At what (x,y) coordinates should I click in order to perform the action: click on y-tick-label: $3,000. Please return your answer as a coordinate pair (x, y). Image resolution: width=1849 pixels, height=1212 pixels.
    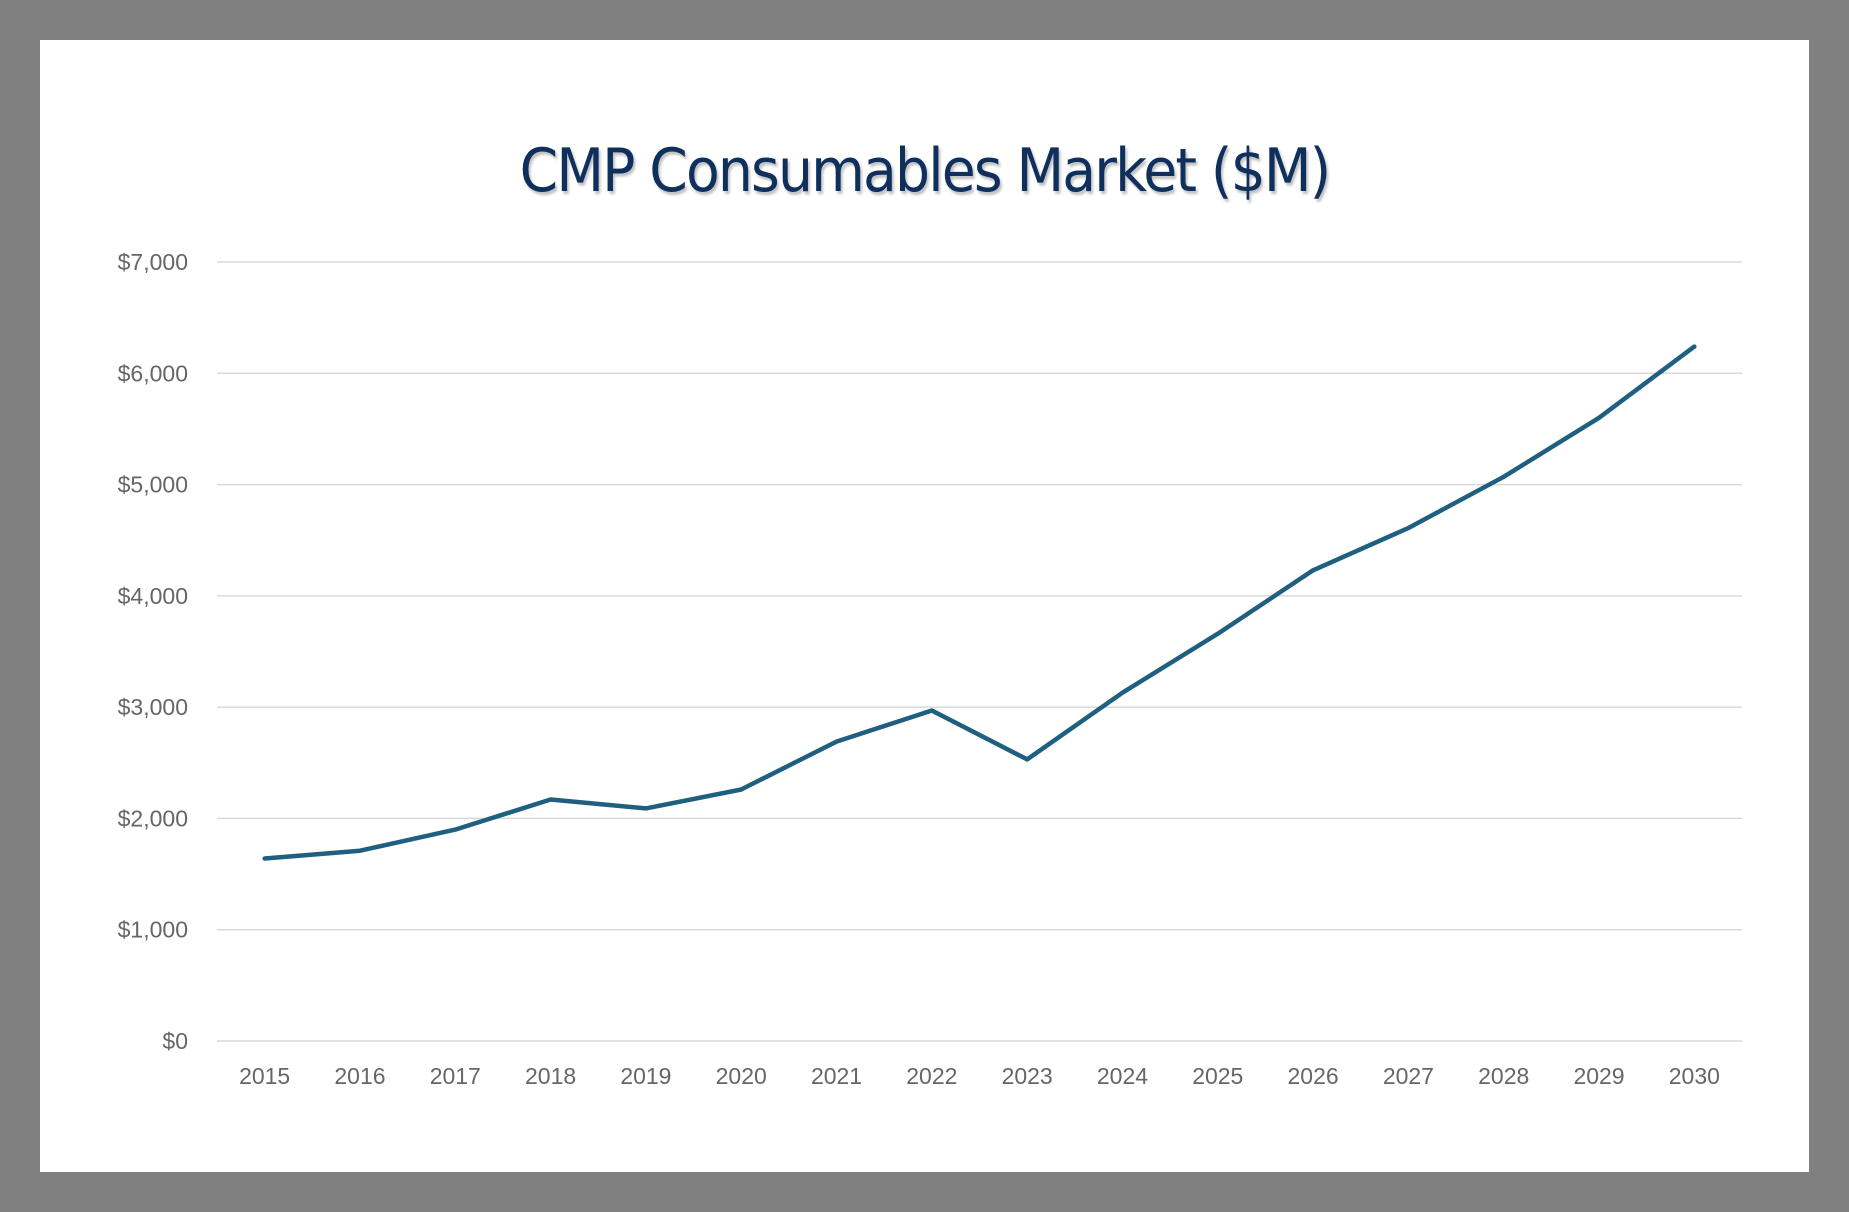
    Looking at the image, I should click on (153, 707).